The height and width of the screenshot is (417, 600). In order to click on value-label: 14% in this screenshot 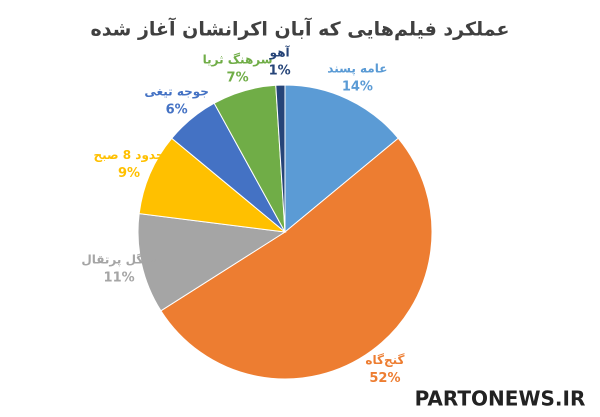, I will do `click(357, 87)`.